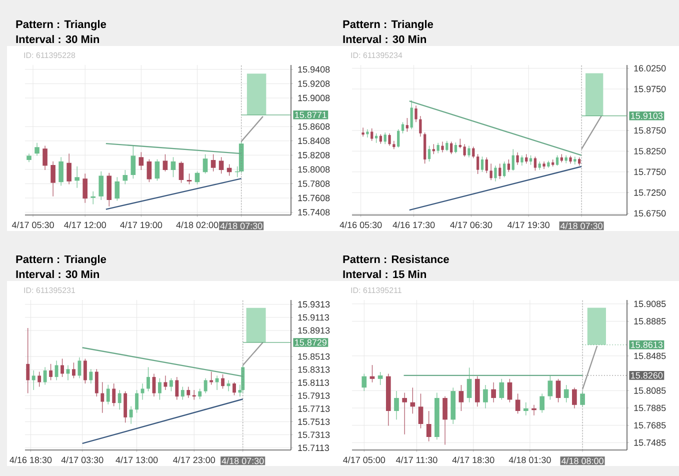 This screenshot has width=679, height=476. I want to click on ref-line-label: 15.9103, so click(647, 116).